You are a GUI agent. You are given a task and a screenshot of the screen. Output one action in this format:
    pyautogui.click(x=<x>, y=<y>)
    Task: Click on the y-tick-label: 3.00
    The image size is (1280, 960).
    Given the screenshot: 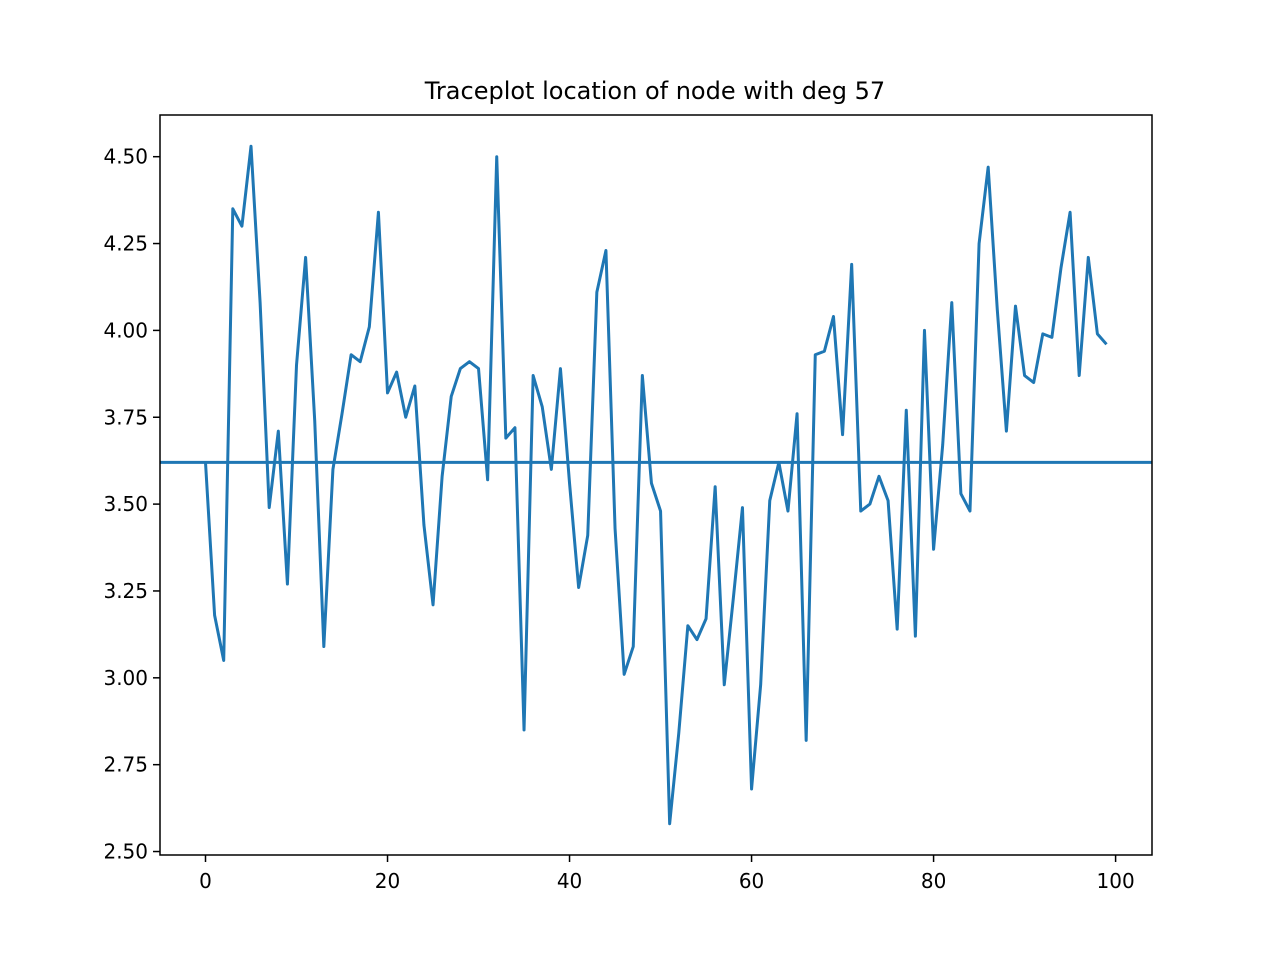 What is the action you would take?
    pyautogui.click(x=125, y=678)
    